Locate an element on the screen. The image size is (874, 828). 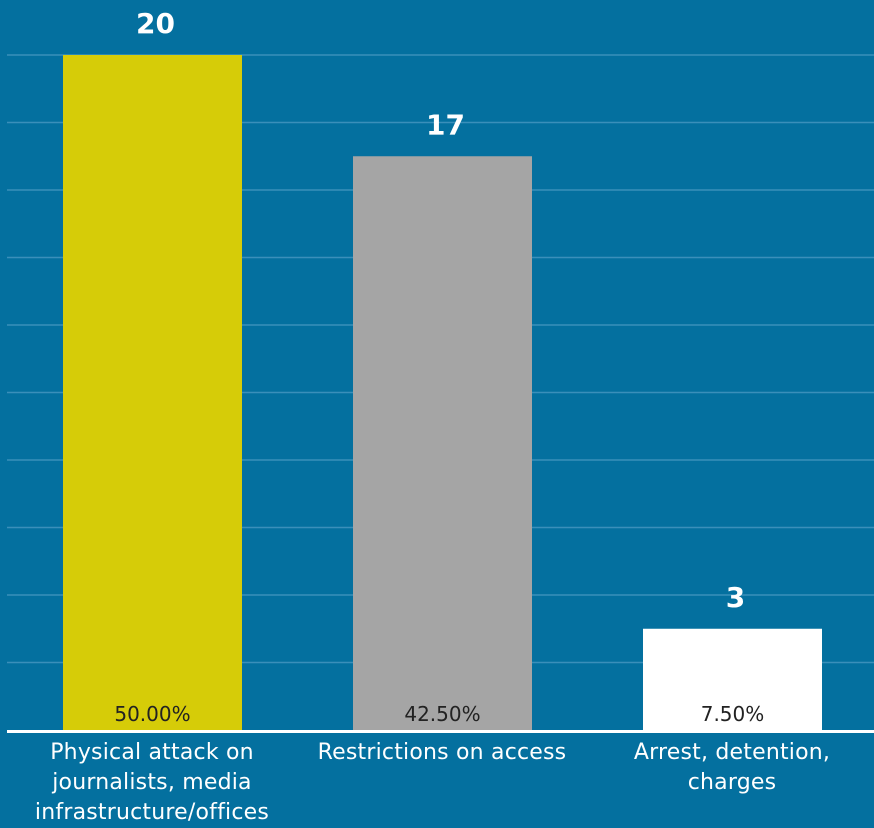
percent-label-2: 7.50% is located at coordinates (733, 714).